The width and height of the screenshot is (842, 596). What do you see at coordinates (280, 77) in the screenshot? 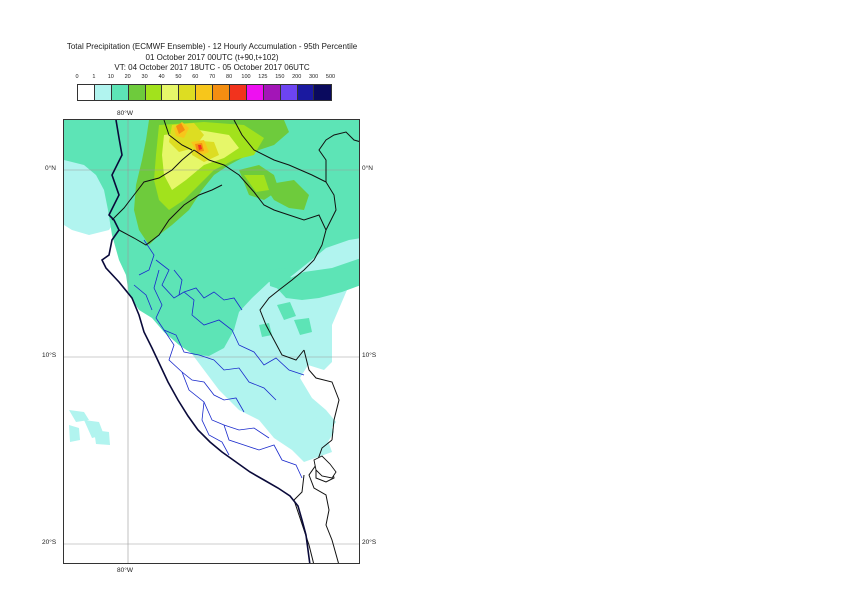
I see `legend-tick-label: 150` at bounding box center [280, 77].